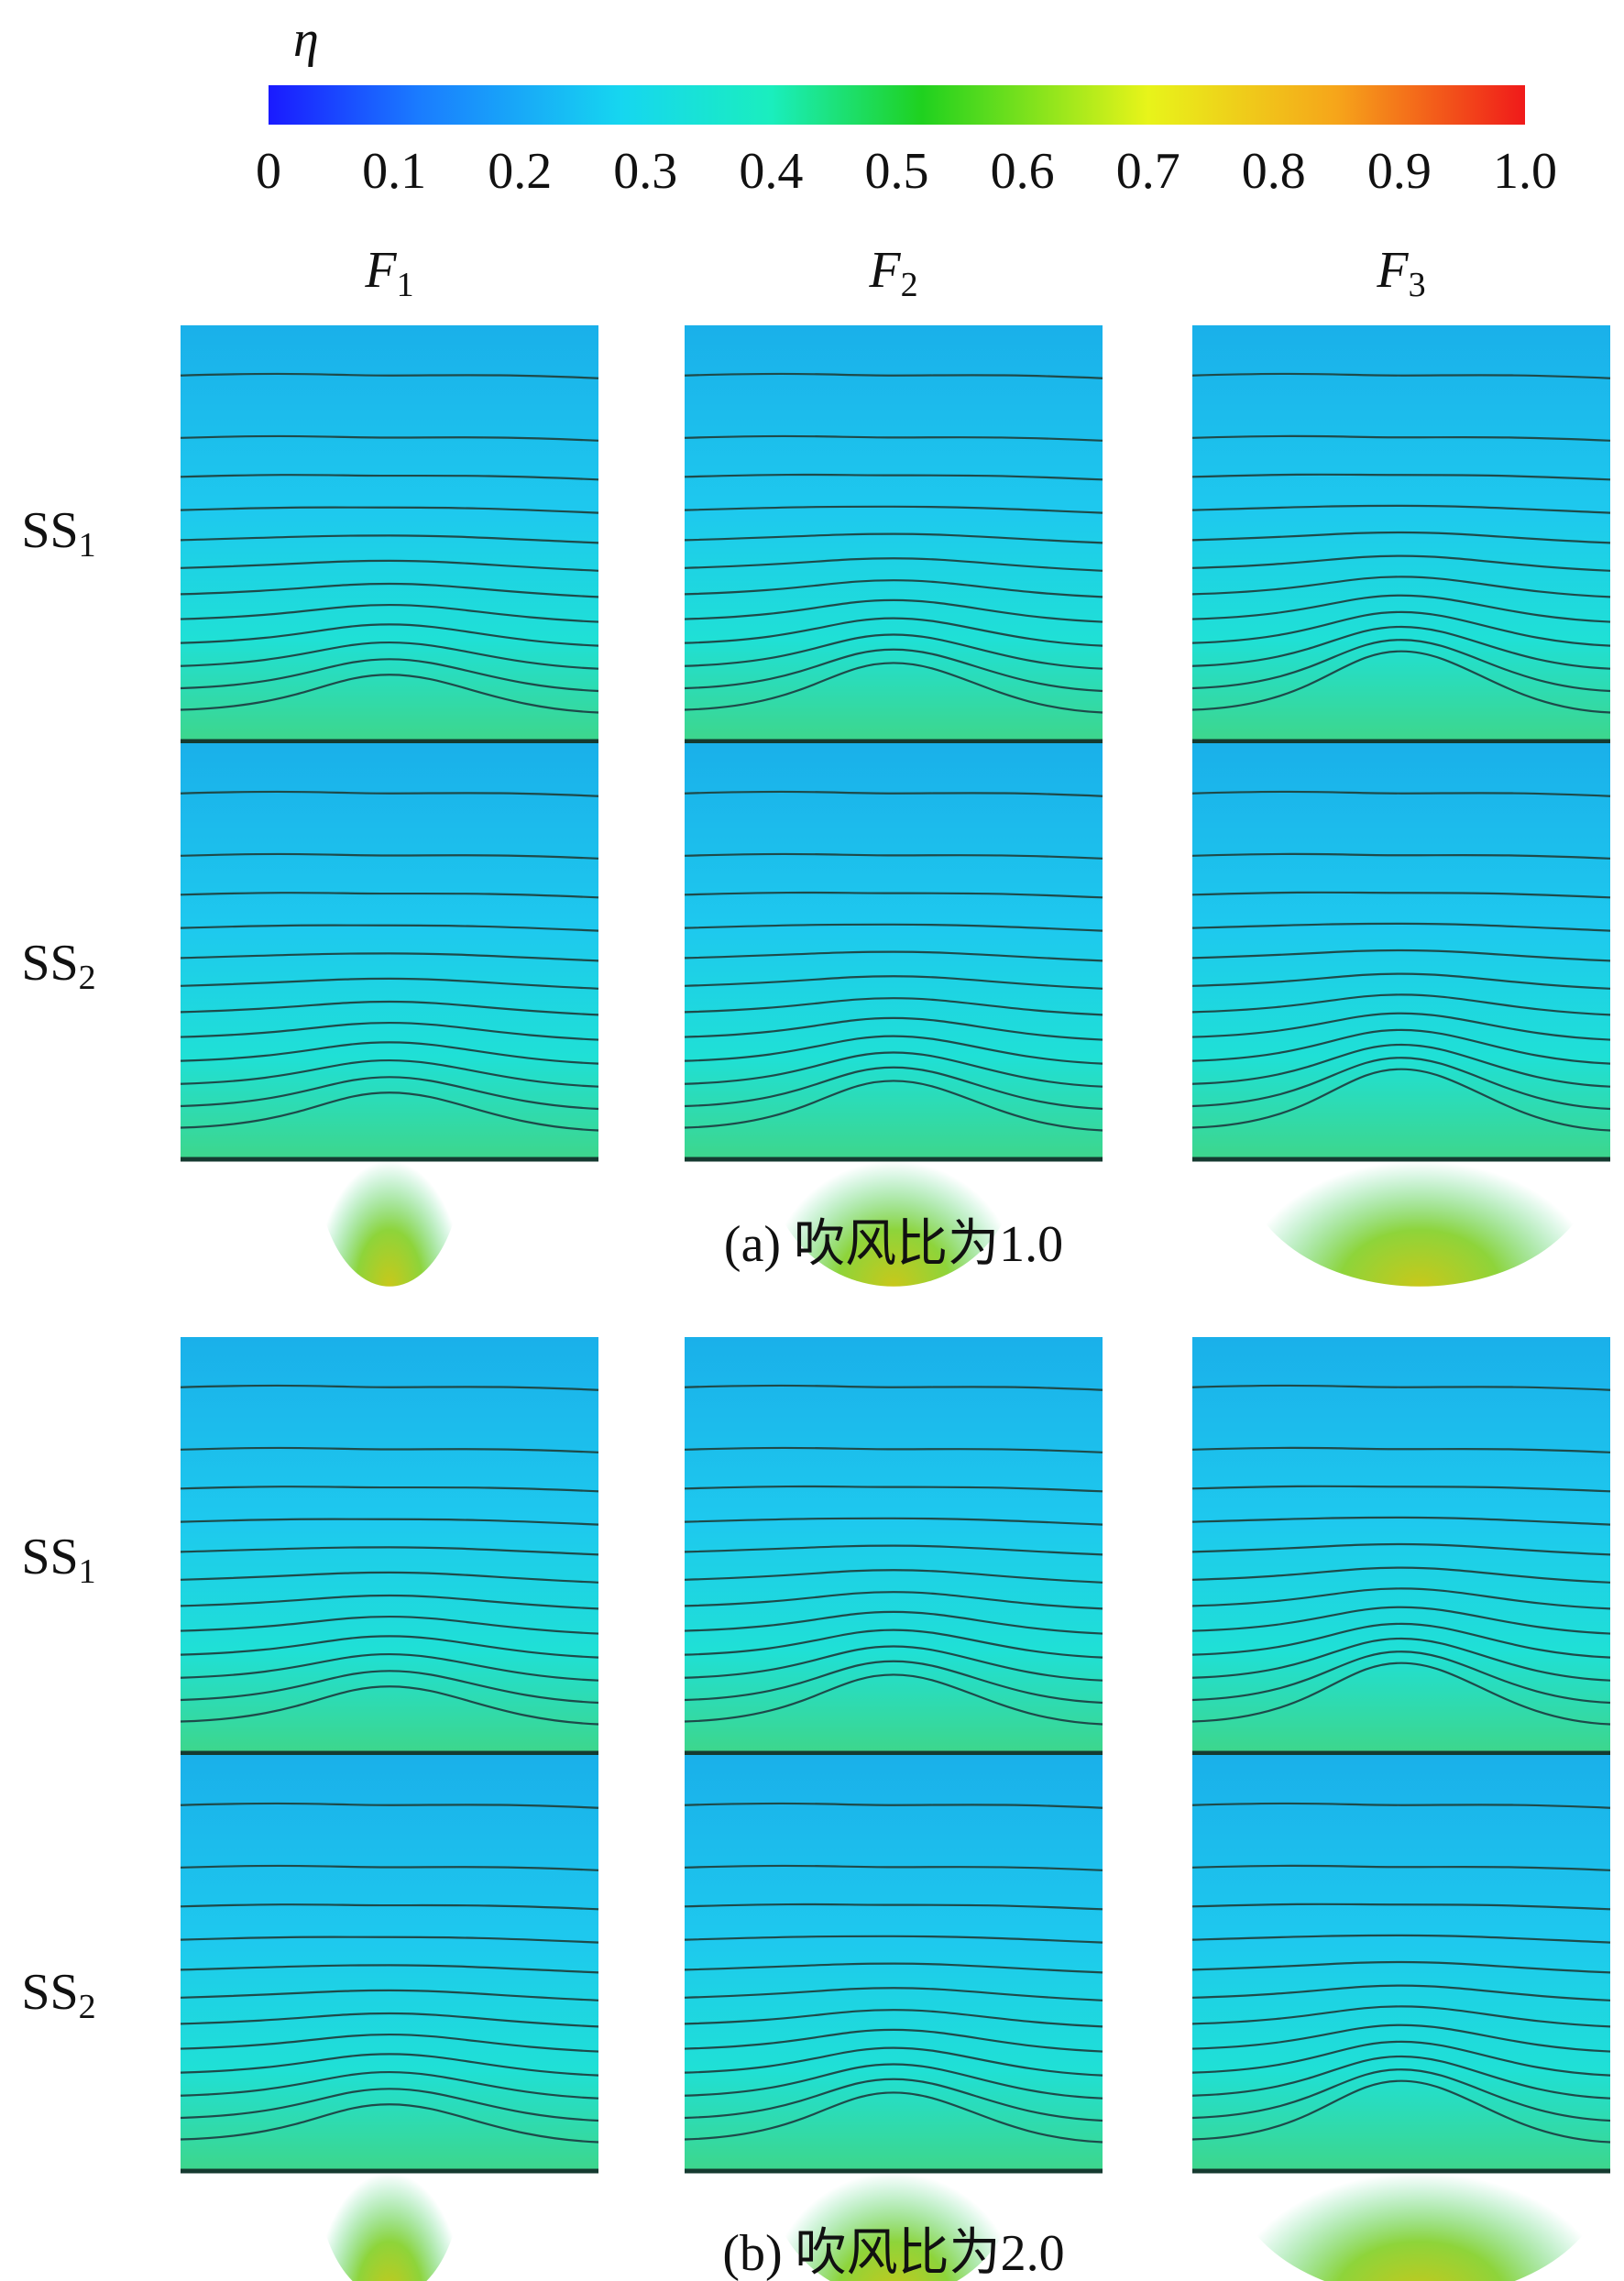 The height and width of the screenshot is (2281, 1624). I want to click on column-label: F1, so click(388, 273).